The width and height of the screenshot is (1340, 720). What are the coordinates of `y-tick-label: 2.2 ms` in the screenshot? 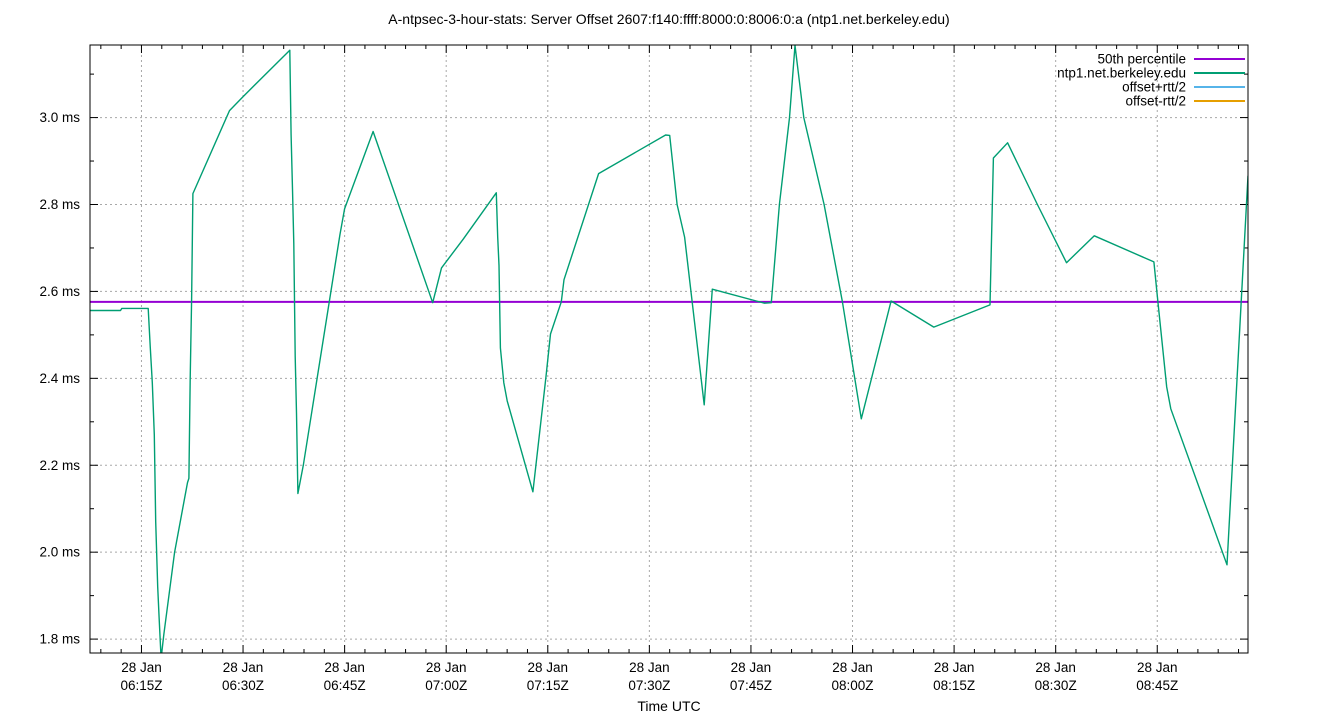 It's located at (59, 465).